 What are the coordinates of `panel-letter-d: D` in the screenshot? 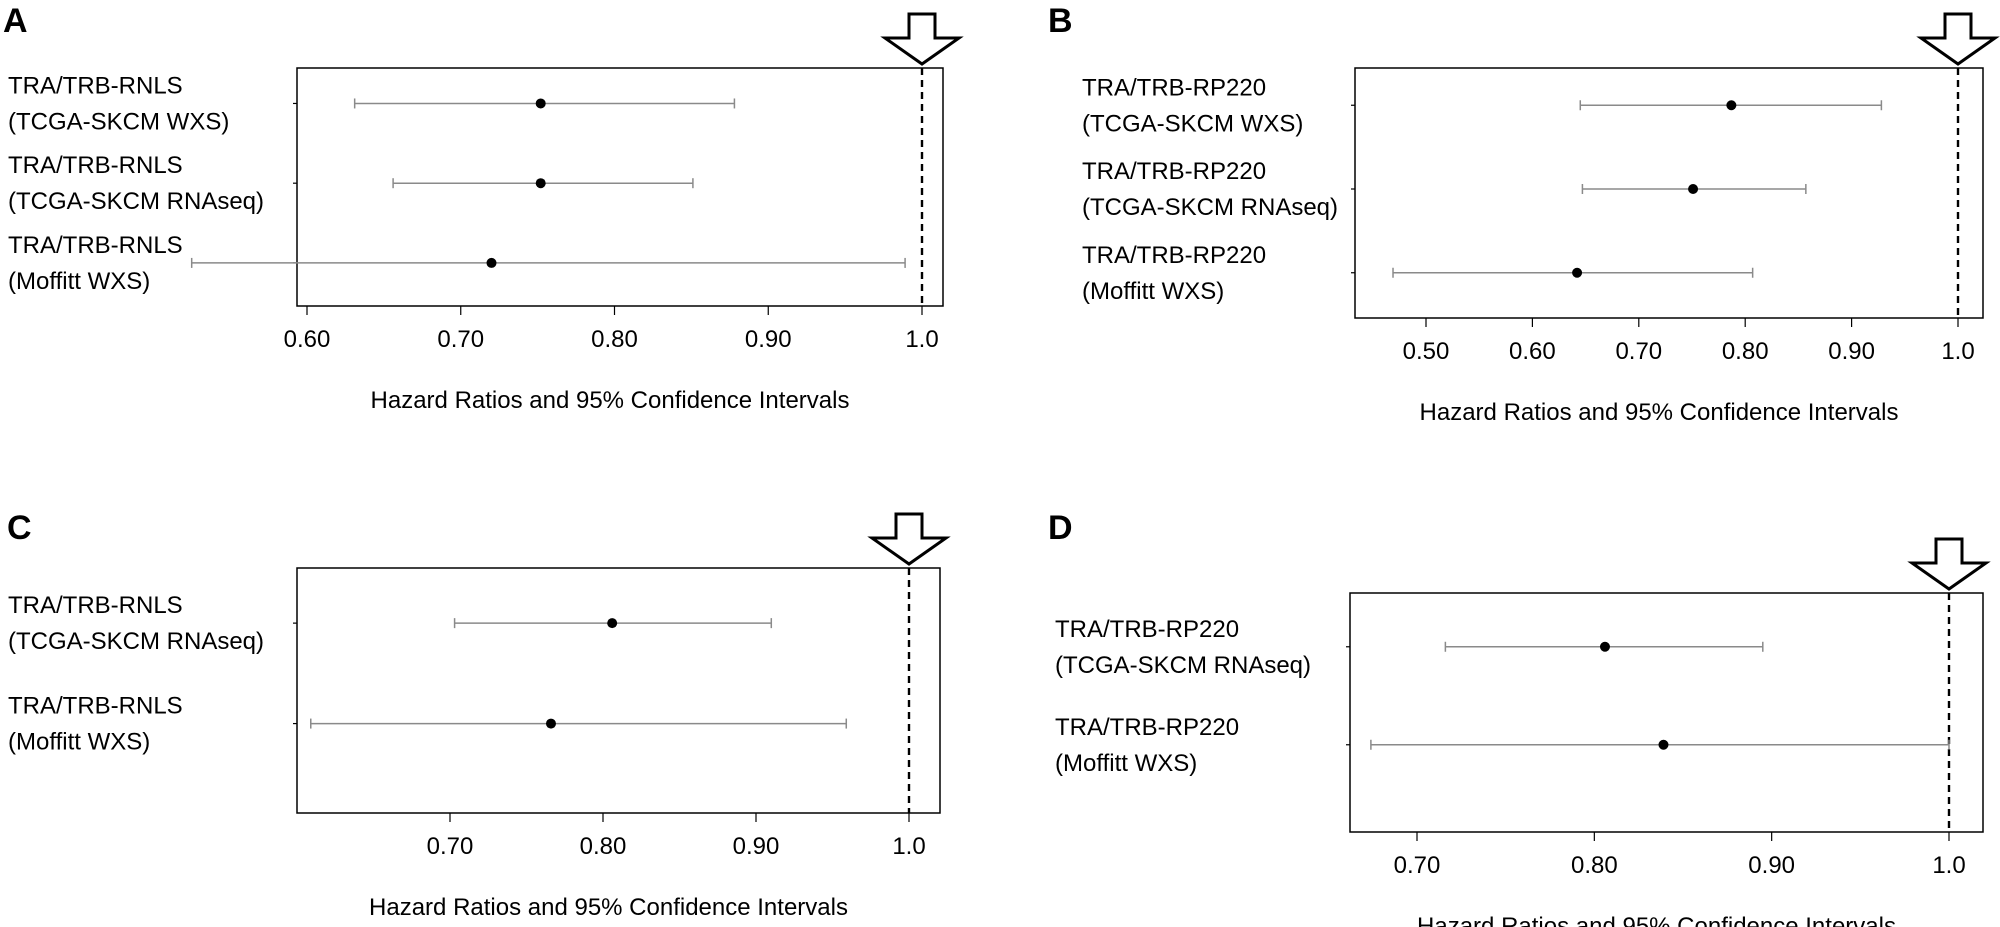 It's located at (1060, 528).